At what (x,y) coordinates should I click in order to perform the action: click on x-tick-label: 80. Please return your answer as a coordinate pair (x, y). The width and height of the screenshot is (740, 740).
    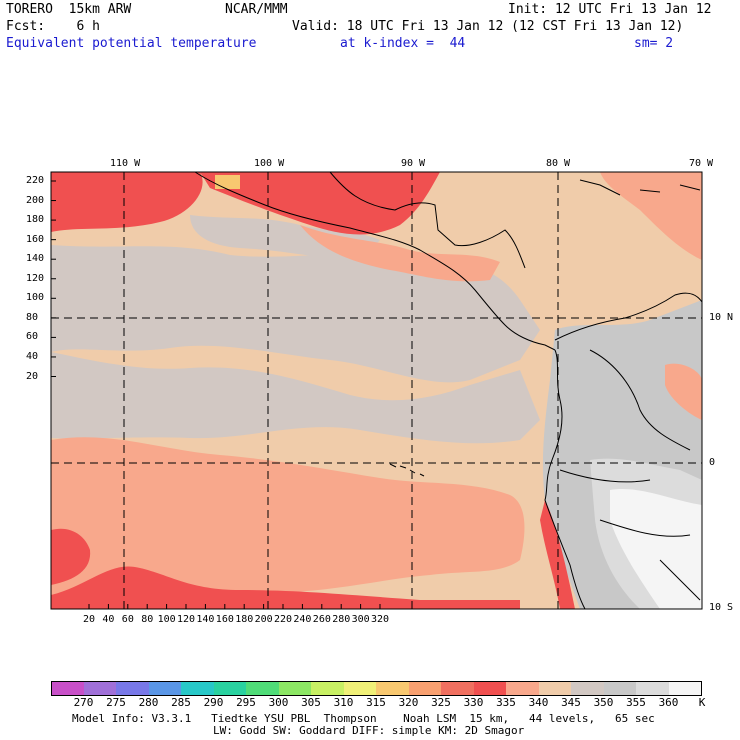
    Looking at the image, I should click on (147, 619).